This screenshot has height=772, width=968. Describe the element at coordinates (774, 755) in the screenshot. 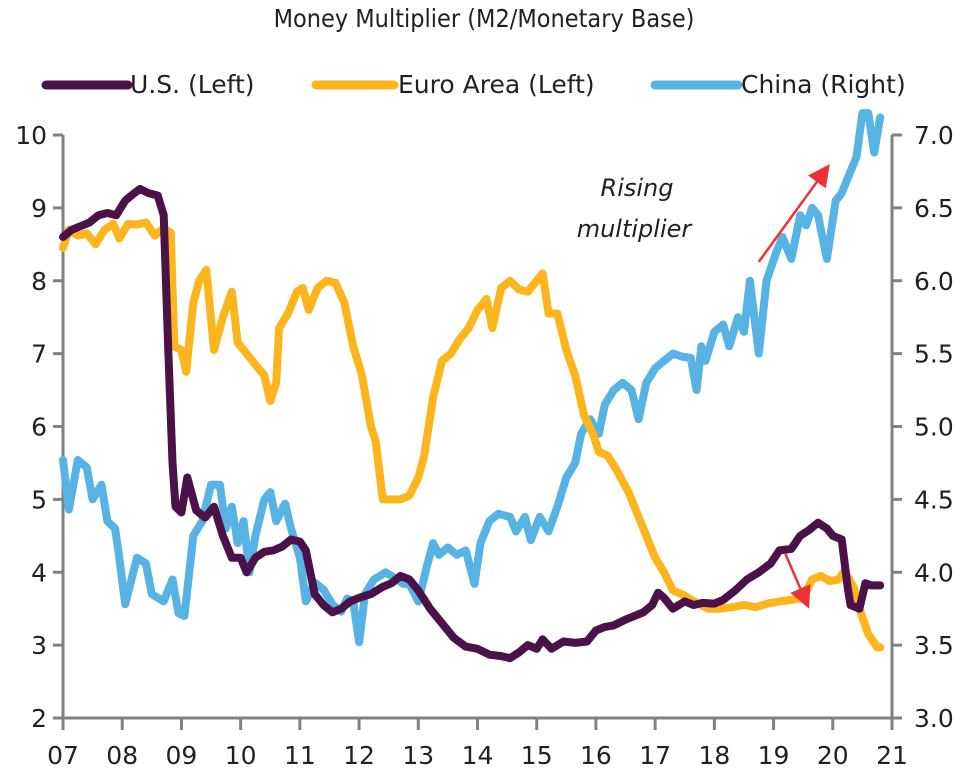

I see `x-tick-label: 19` at that location.